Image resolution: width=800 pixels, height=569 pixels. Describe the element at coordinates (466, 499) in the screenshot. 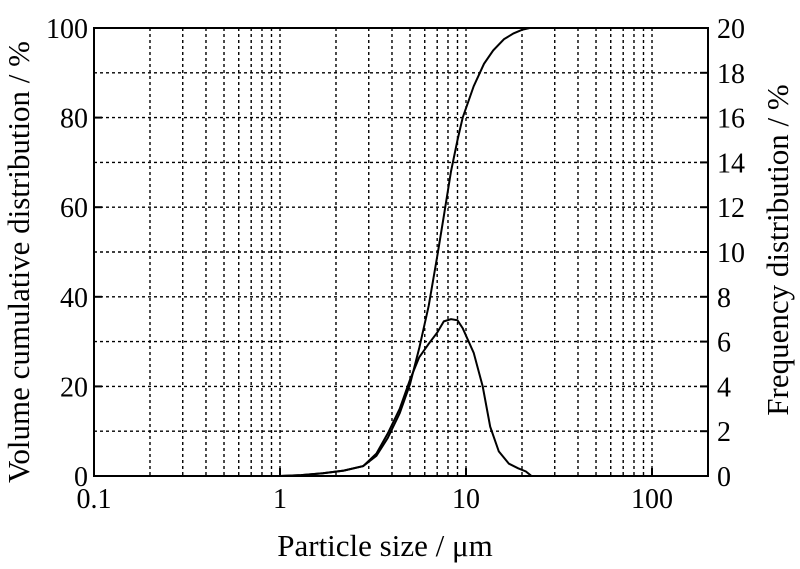

I see `x-tick-label: 10` at that location.